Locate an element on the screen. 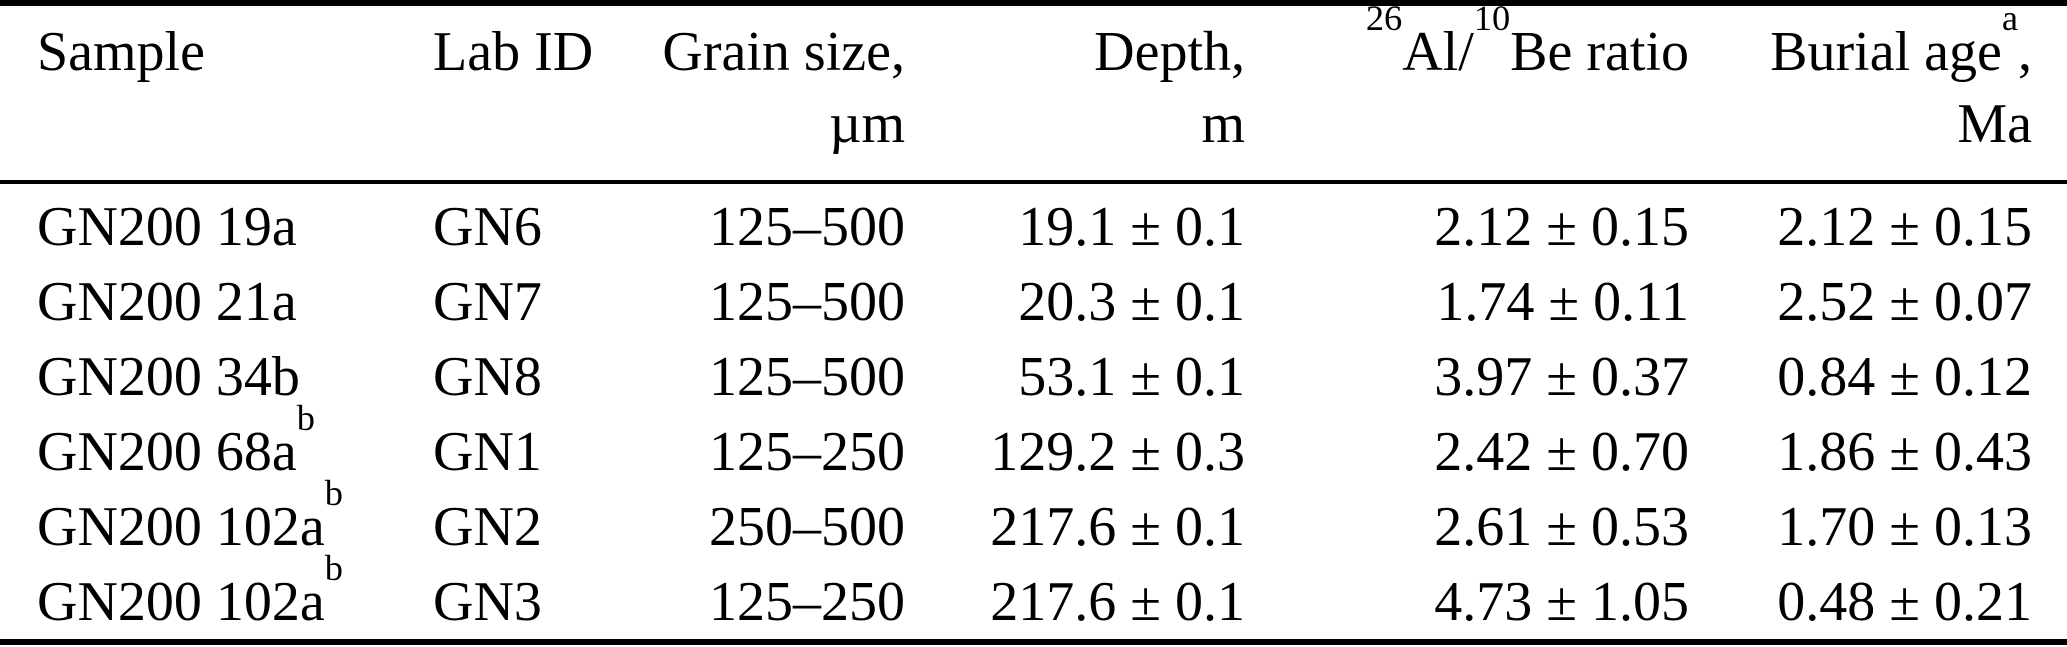  table-top-rule is located at coordinates (1033, 3).